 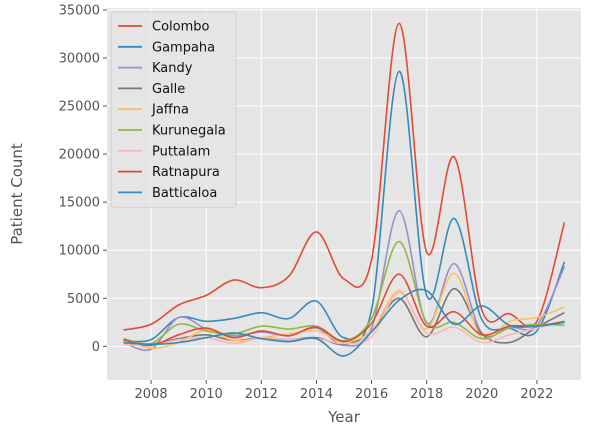 I want to click on x-tick-label: 2022, so click(x=536, y=394).